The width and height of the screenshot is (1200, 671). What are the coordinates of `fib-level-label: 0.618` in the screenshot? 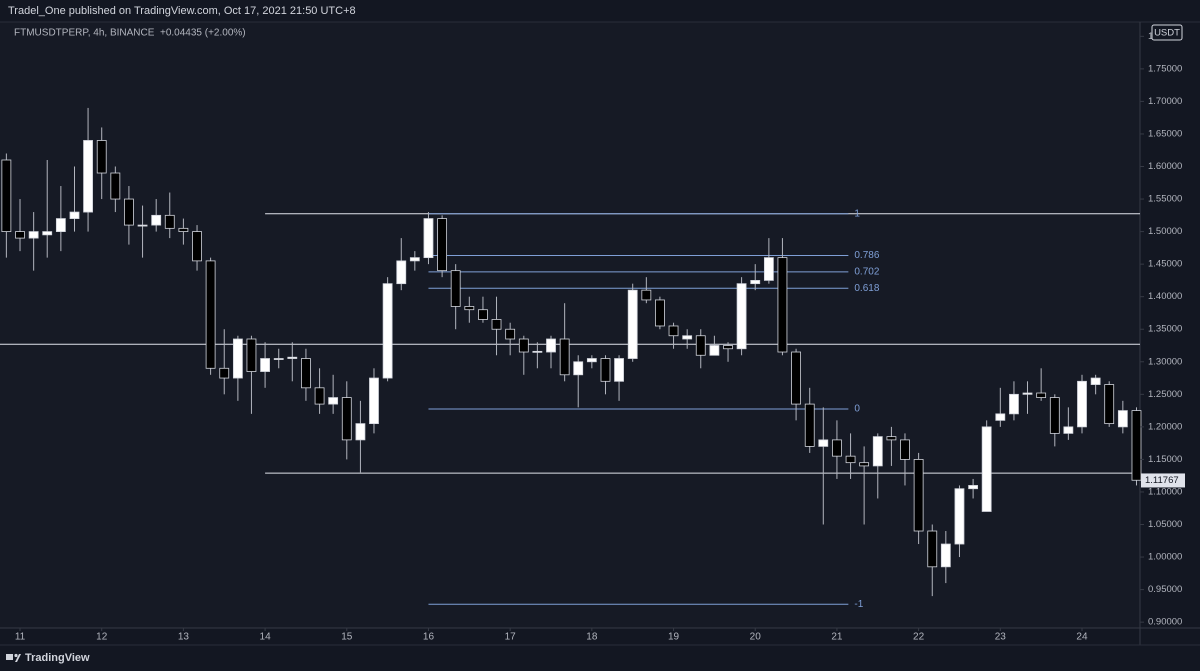 It's located at (866, 288).